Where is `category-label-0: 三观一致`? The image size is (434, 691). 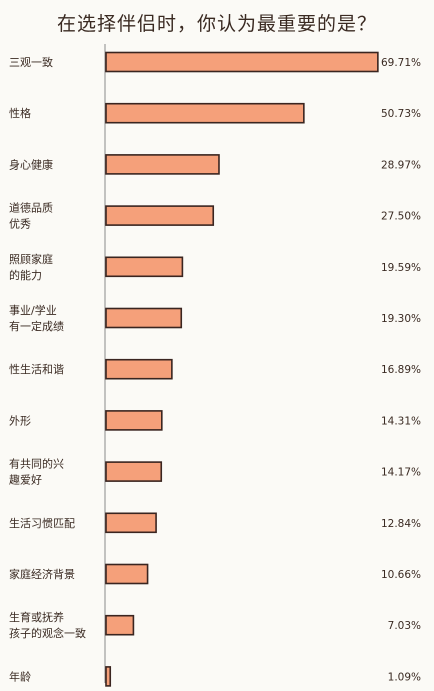
category-label-0: 三观一致 is located at coordinates (31, 62).